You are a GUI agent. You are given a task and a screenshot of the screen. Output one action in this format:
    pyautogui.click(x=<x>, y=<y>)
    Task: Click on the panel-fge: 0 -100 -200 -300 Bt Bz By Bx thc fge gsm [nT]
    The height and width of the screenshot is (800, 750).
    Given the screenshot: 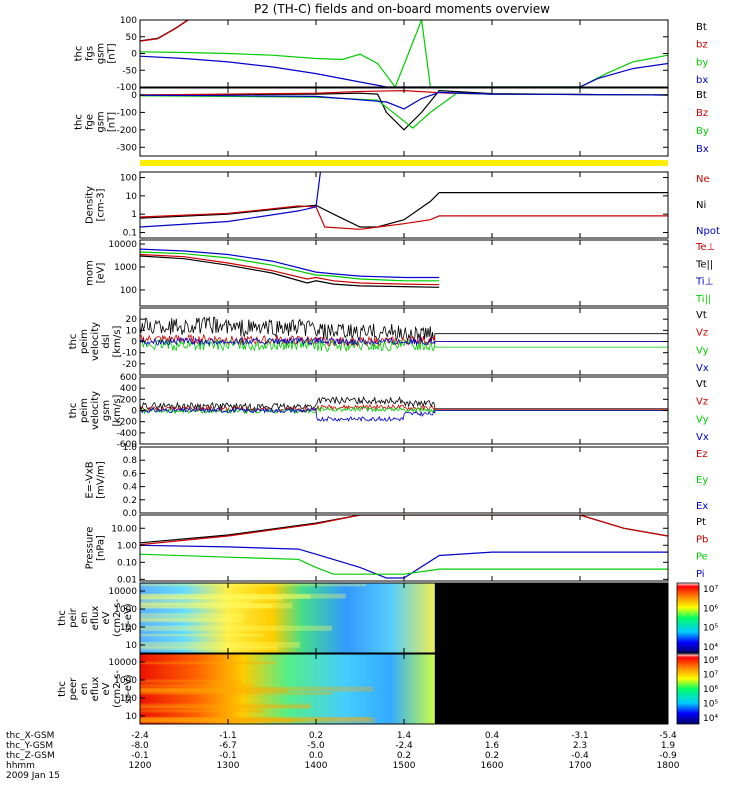 What is the action you would take?
    pyautogui.click(x=391, y=122)
    